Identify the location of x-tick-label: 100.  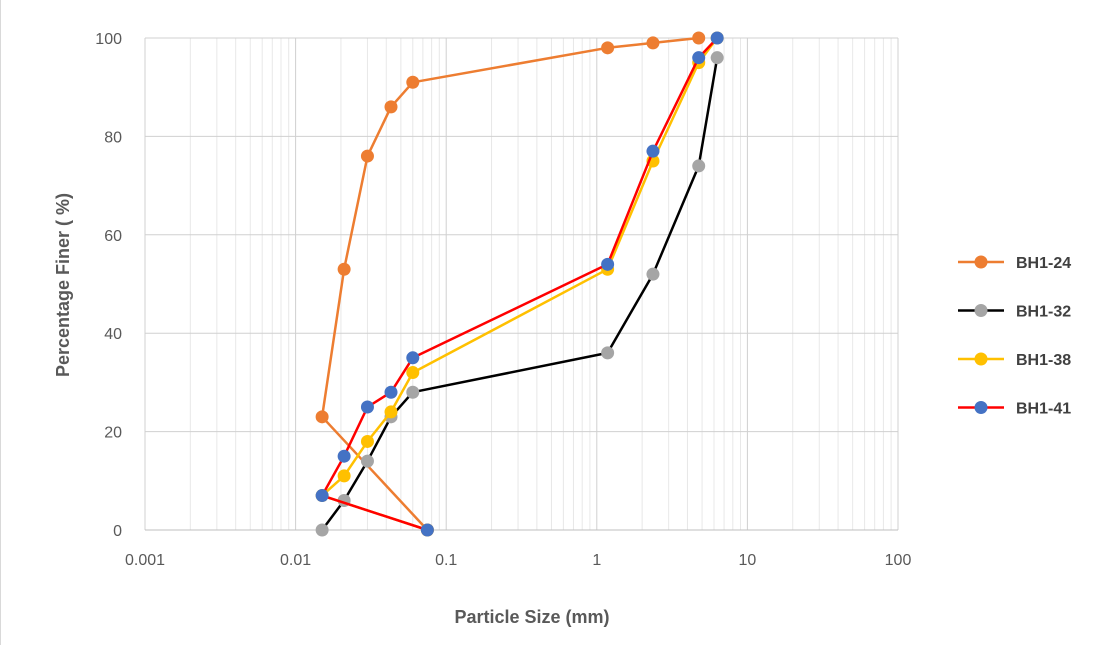
(898, 560).